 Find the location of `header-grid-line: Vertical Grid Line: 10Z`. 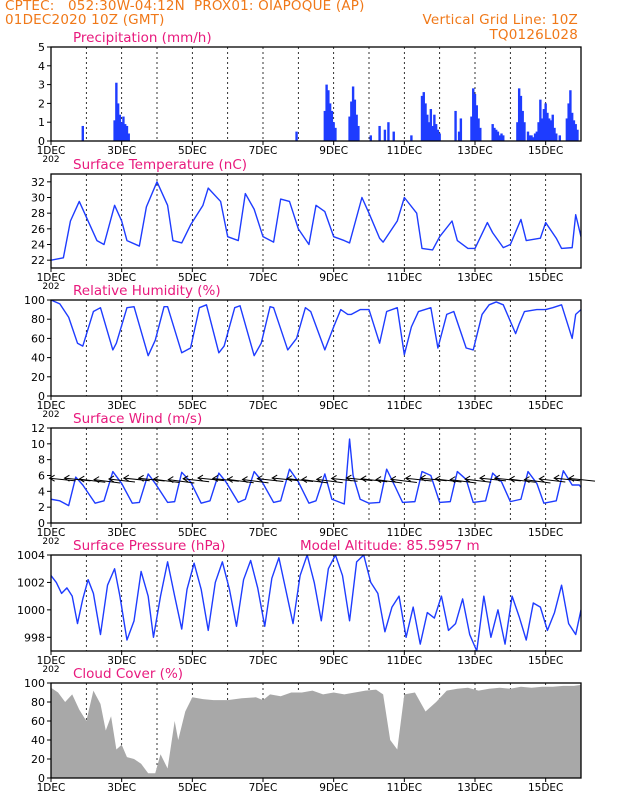

header-grid-line: Vertical Grid Line: 10Z is located at coordinates (500, 20).